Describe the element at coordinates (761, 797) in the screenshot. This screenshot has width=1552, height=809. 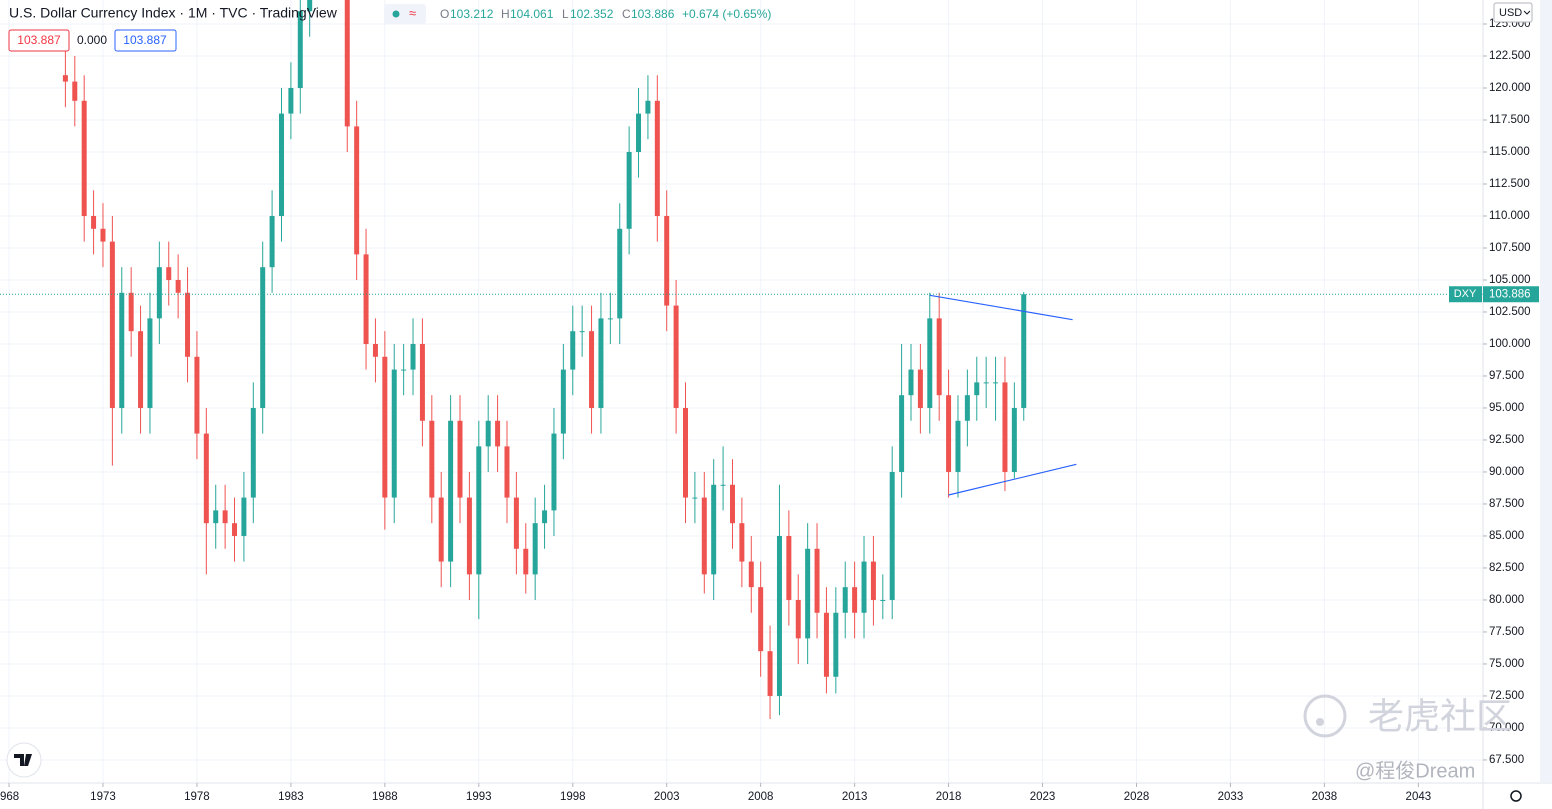
I see `x-tick-label: 2008` at that location.